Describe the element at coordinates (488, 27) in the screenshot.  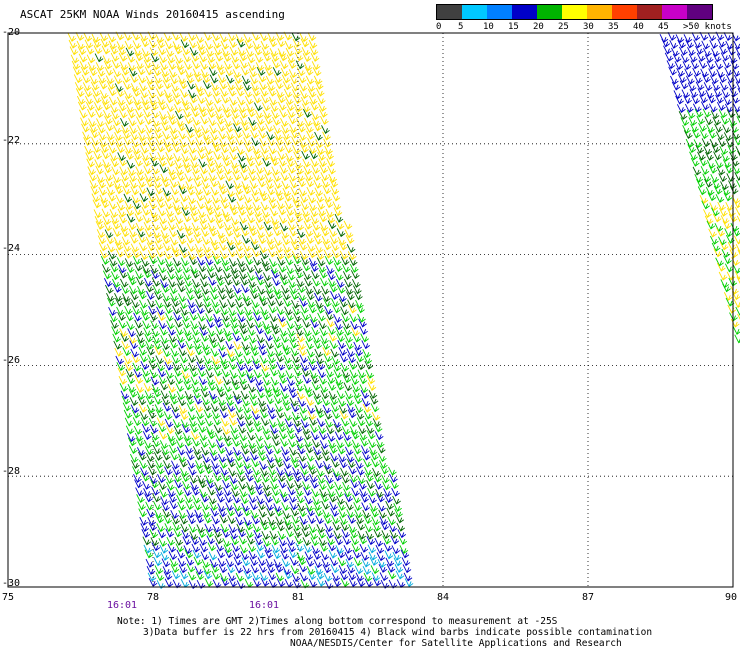
I see `legend-label: 10` at that location.